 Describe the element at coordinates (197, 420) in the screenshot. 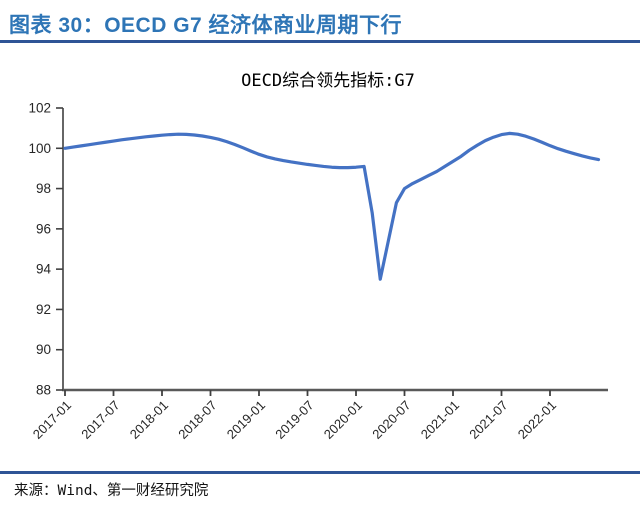

I see `x-tick-label: 2018-07` at that location.